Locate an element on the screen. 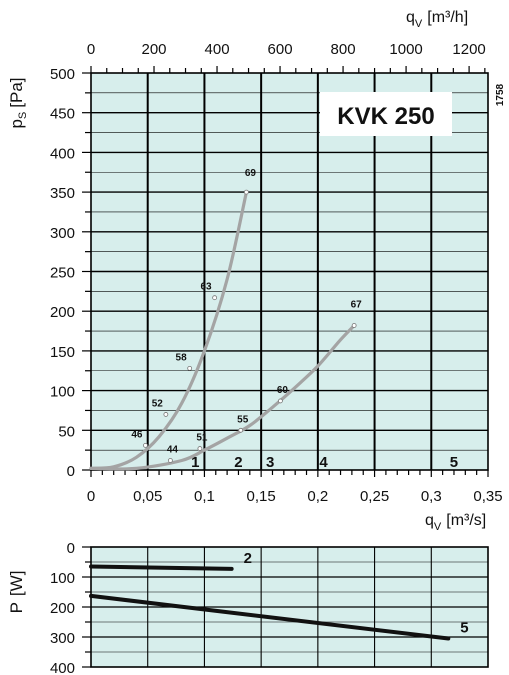  speed-zone-label: 2 is located at coordinates (238, 462).